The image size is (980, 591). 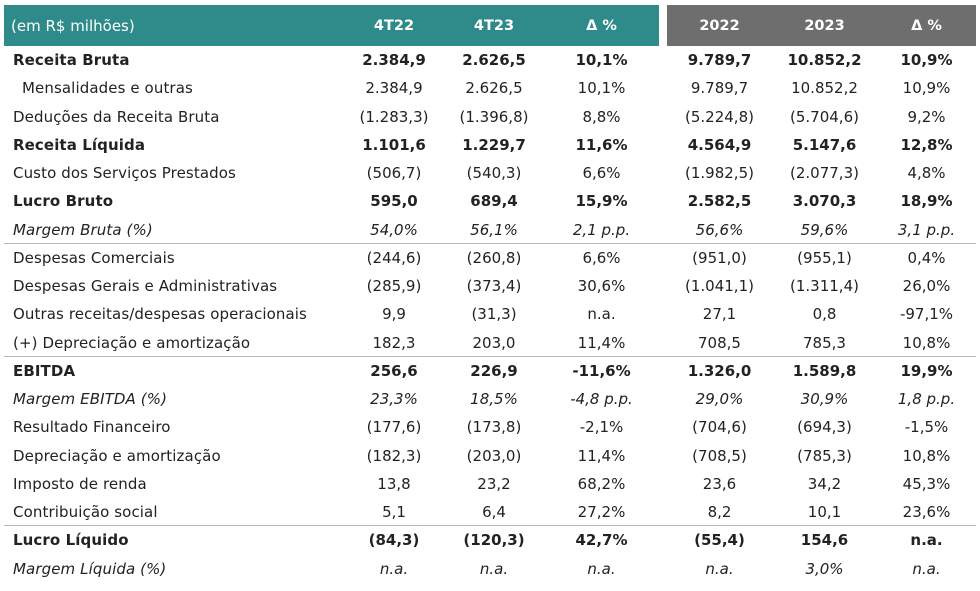 What do you see at coordinates (494, 201) in the screenshot?
I see `cell-4t23: 689,4` at bounding box center [494, 201].